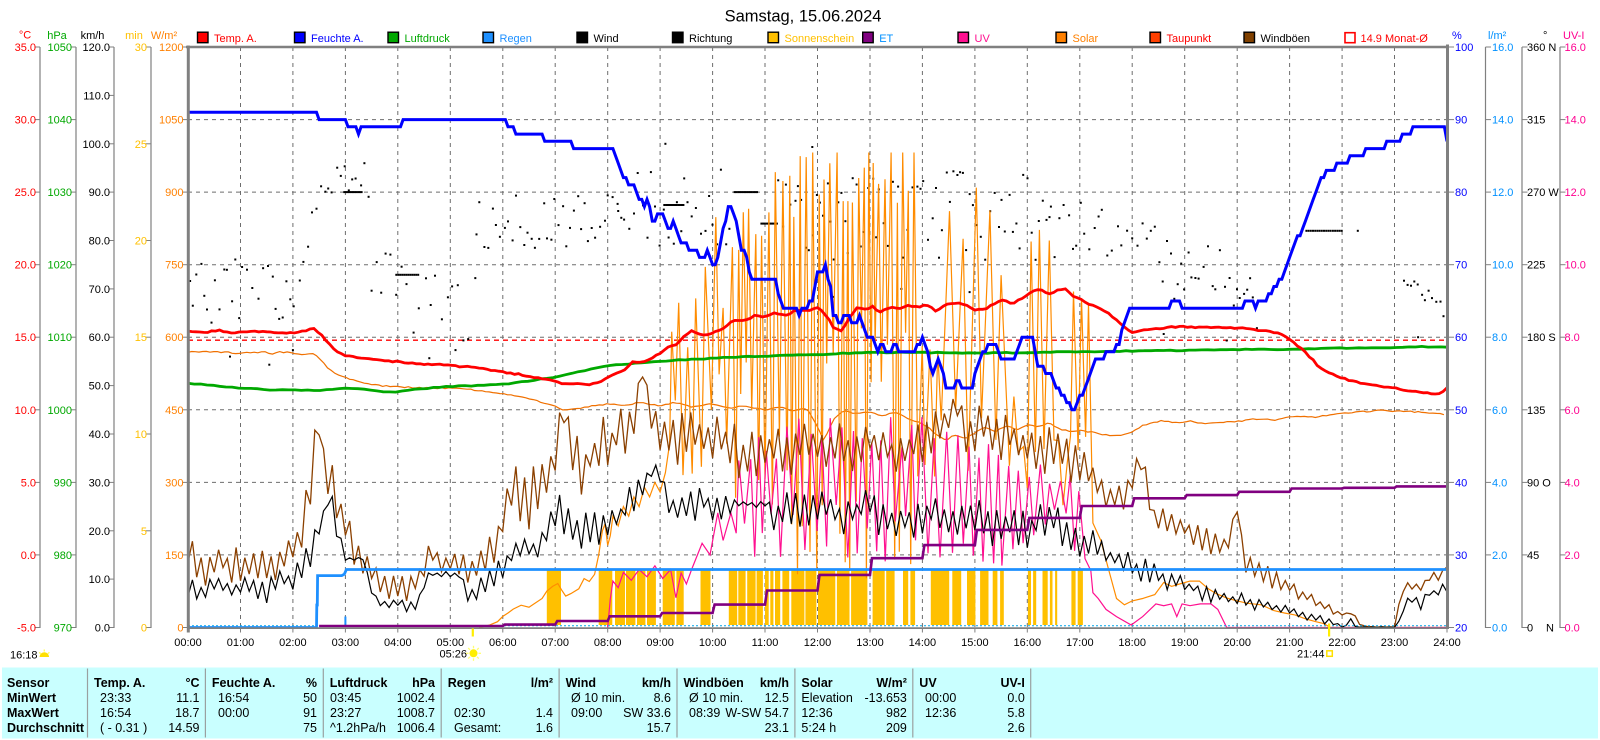 Image resolution: width=1600 pixels, height=740 pixels. What do you see at coordinates (710, 39) in the screenshot?
I see `svg-text: Richtung` at bounding box center [710, 39].